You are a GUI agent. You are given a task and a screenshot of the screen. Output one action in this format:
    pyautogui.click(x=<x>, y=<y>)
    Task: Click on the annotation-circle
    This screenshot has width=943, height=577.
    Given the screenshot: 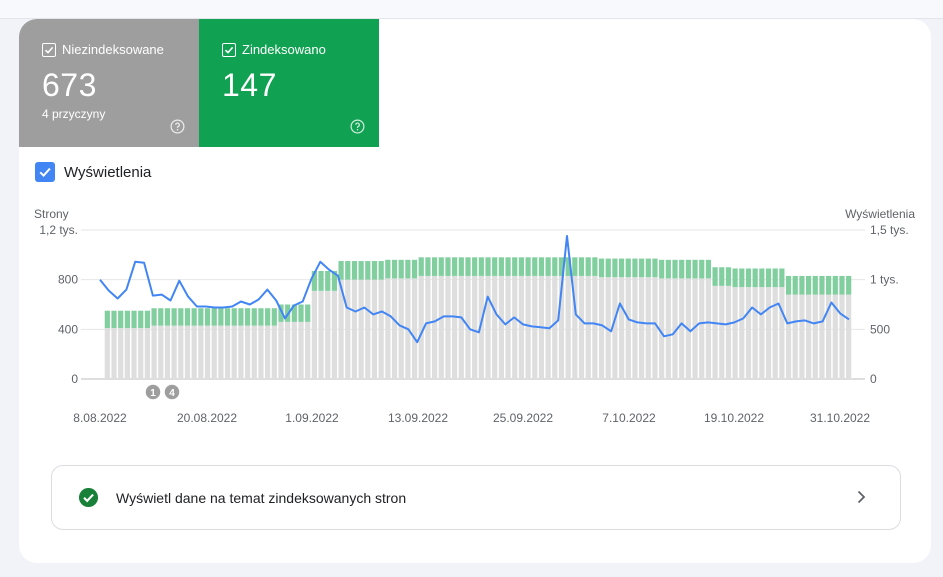 What is the action you would take?
    pyautogui.click(x=153, y=392)
    